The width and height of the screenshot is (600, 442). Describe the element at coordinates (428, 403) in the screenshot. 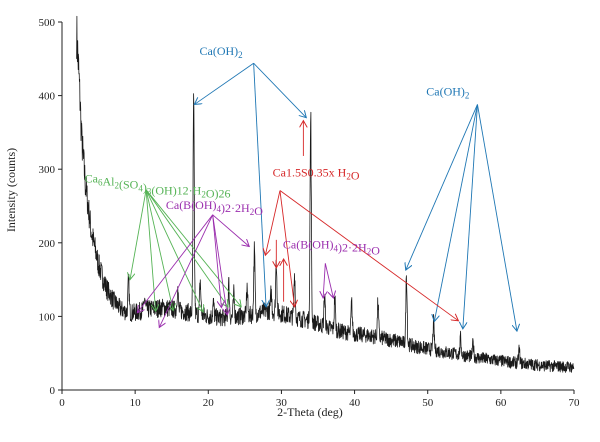

I see `x-tick-label: 50` at that location.